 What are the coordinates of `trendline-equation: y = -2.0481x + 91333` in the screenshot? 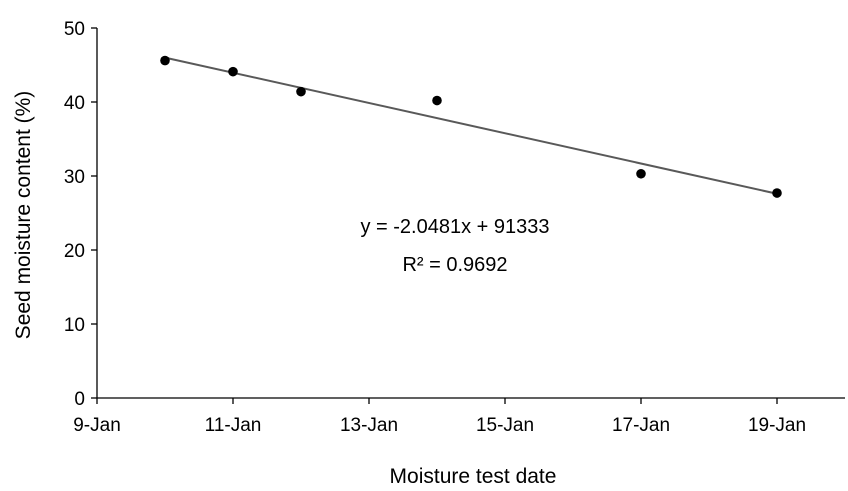 It's located at (454, 227).